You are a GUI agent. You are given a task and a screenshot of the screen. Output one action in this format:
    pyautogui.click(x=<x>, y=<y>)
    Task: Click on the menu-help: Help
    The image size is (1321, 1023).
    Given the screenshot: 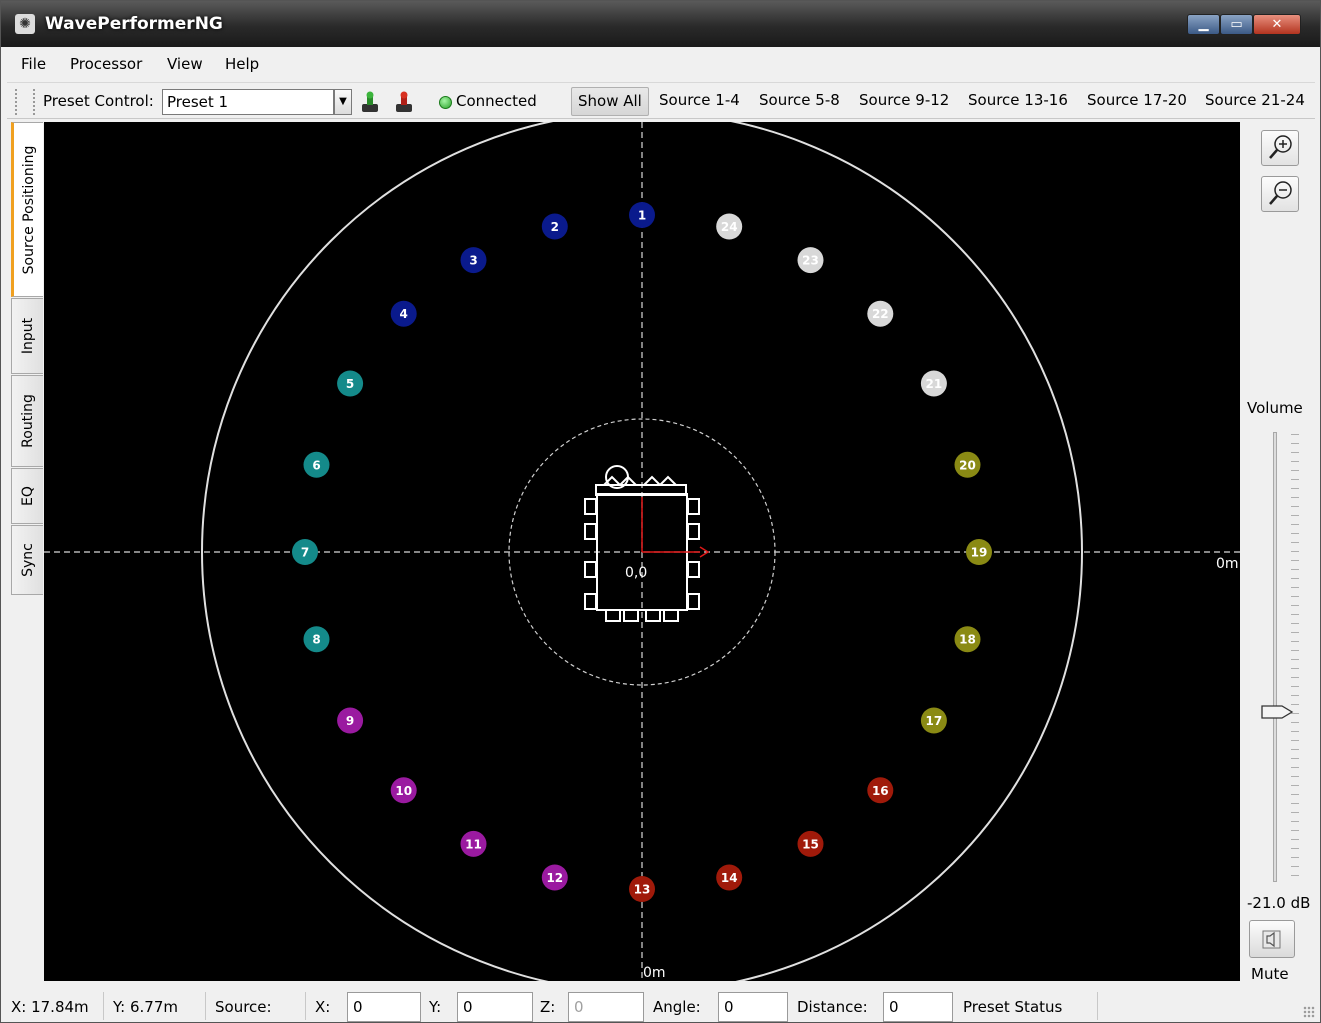 What is the action you would take?
    pyautogui.click(x=242, y=64)
    